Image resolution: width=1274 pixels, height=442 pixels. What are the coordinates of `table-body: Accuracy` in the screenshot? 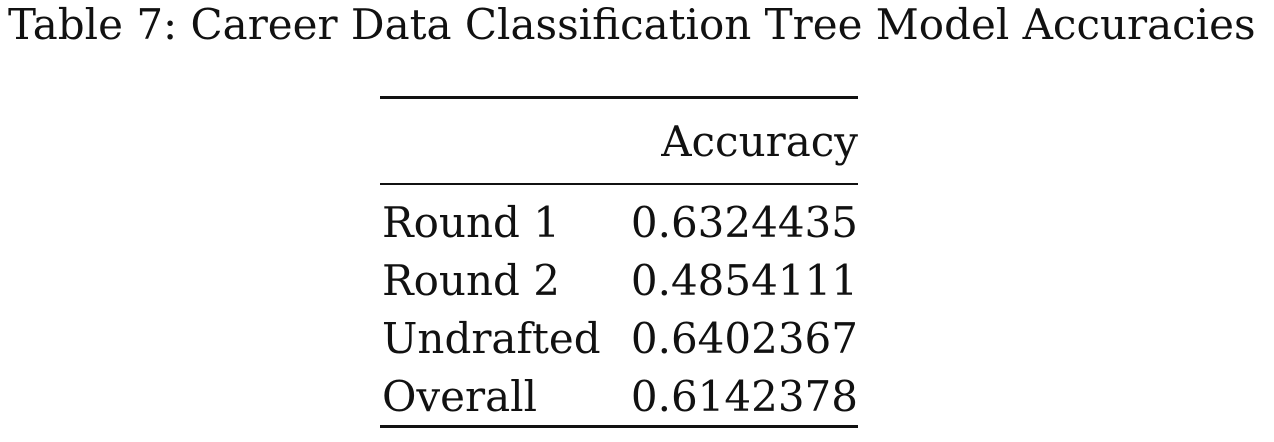 It's located at (619, 141).